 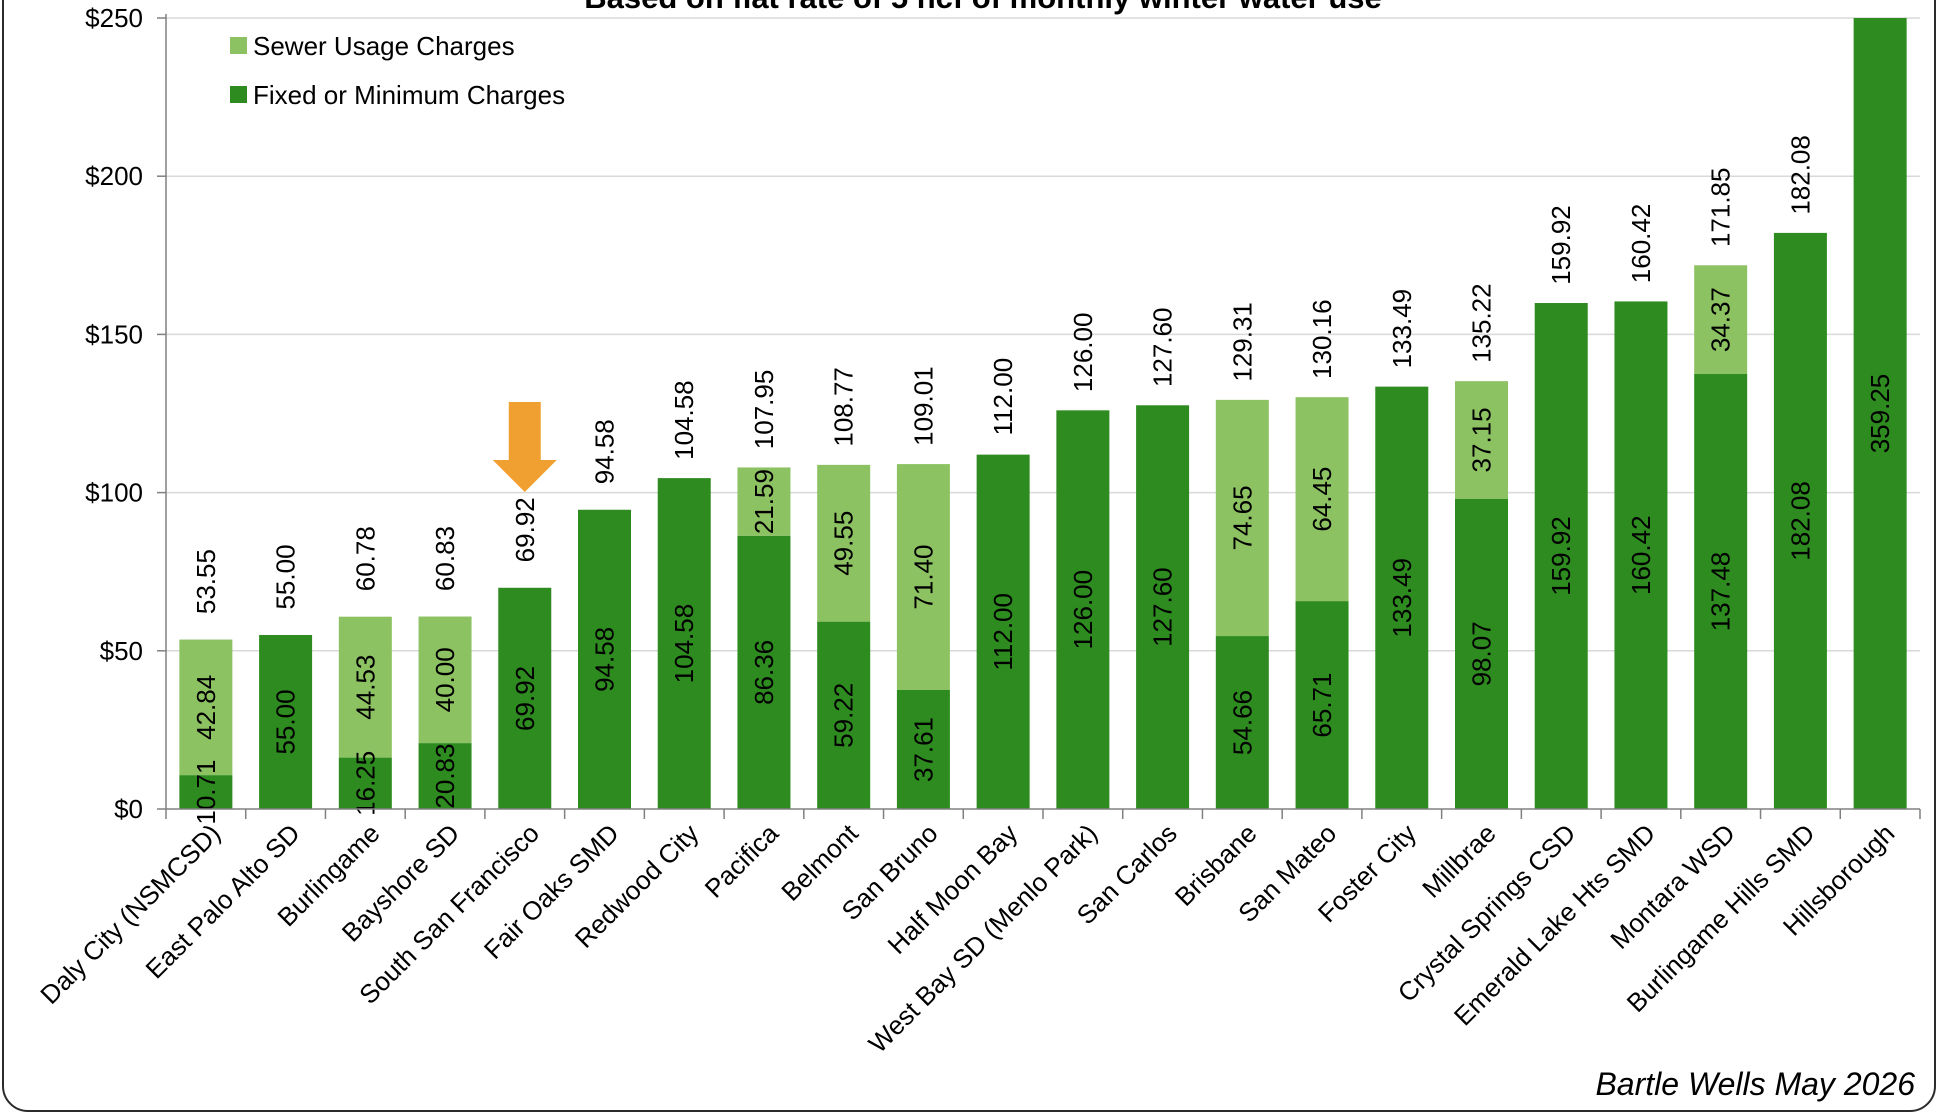 I want to click on data-label-fixed: 54.66, so click(x=1242, y=722).